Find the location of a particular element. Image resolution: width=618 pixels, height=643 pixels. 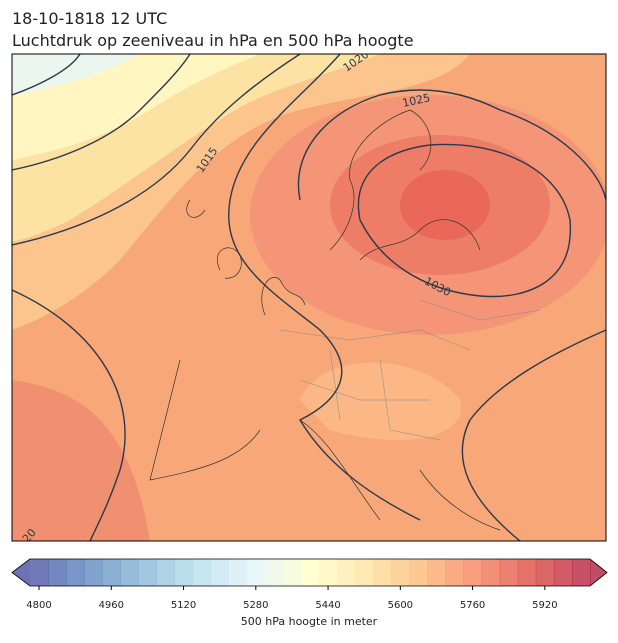

title: 18-10-1818 12 UTC is located at coordinates (89, 18).